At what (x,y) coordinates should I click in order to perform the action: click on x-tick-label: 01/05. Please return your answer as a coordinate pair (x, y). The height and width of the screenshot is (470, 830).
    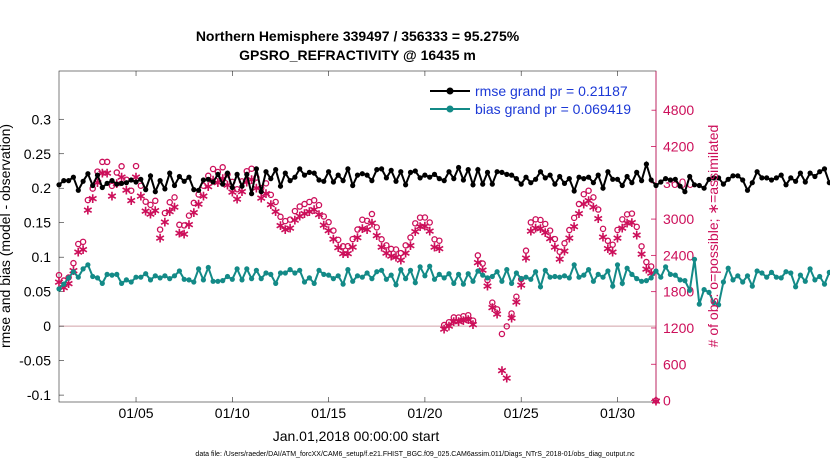
    Looking at the image, I should click on (136, 413).